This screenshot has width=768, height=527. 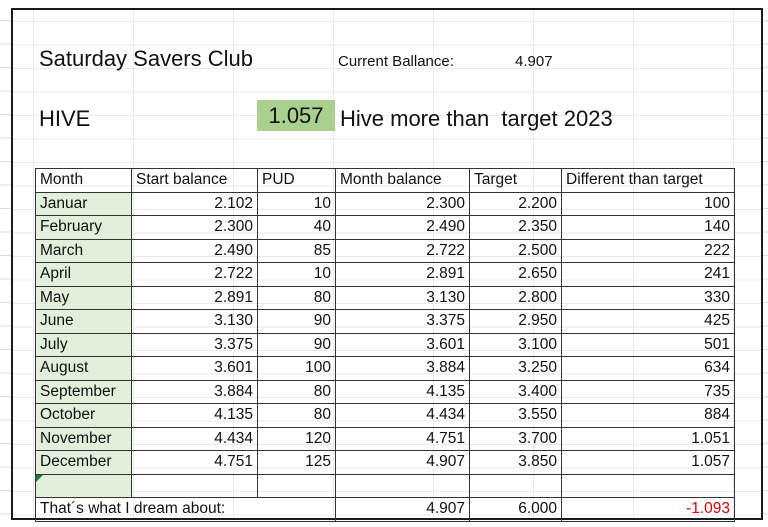 I want to click on table-row: December 4.751 125 4.907 3.850 1.057, so click(x=385, y=462).